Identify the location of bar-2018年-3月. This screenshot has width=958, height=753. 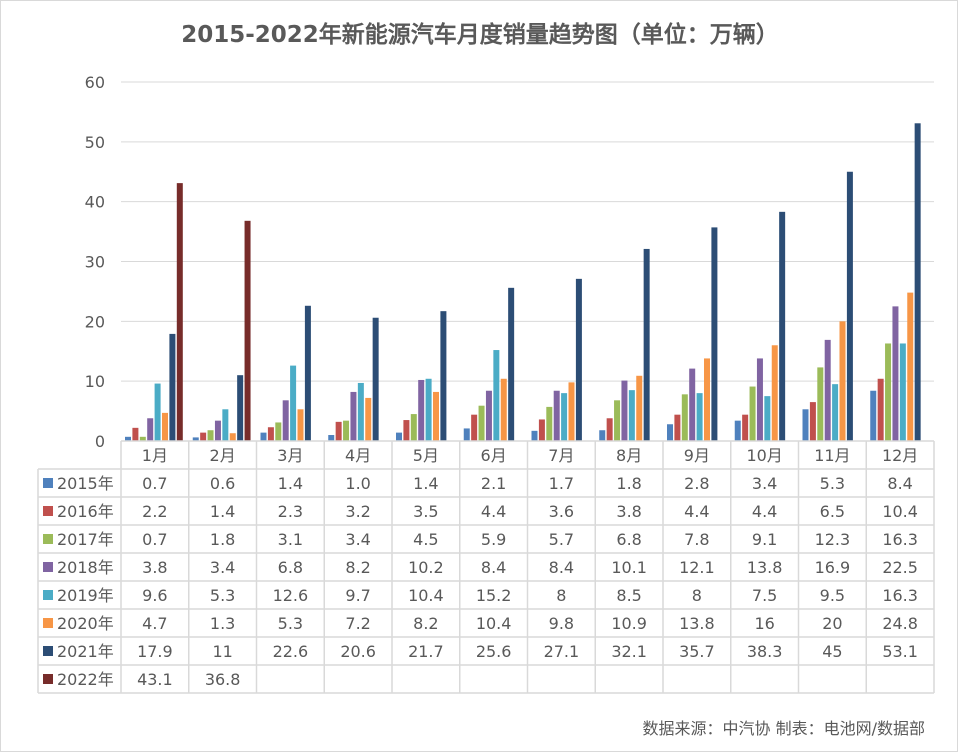
(285, 420).